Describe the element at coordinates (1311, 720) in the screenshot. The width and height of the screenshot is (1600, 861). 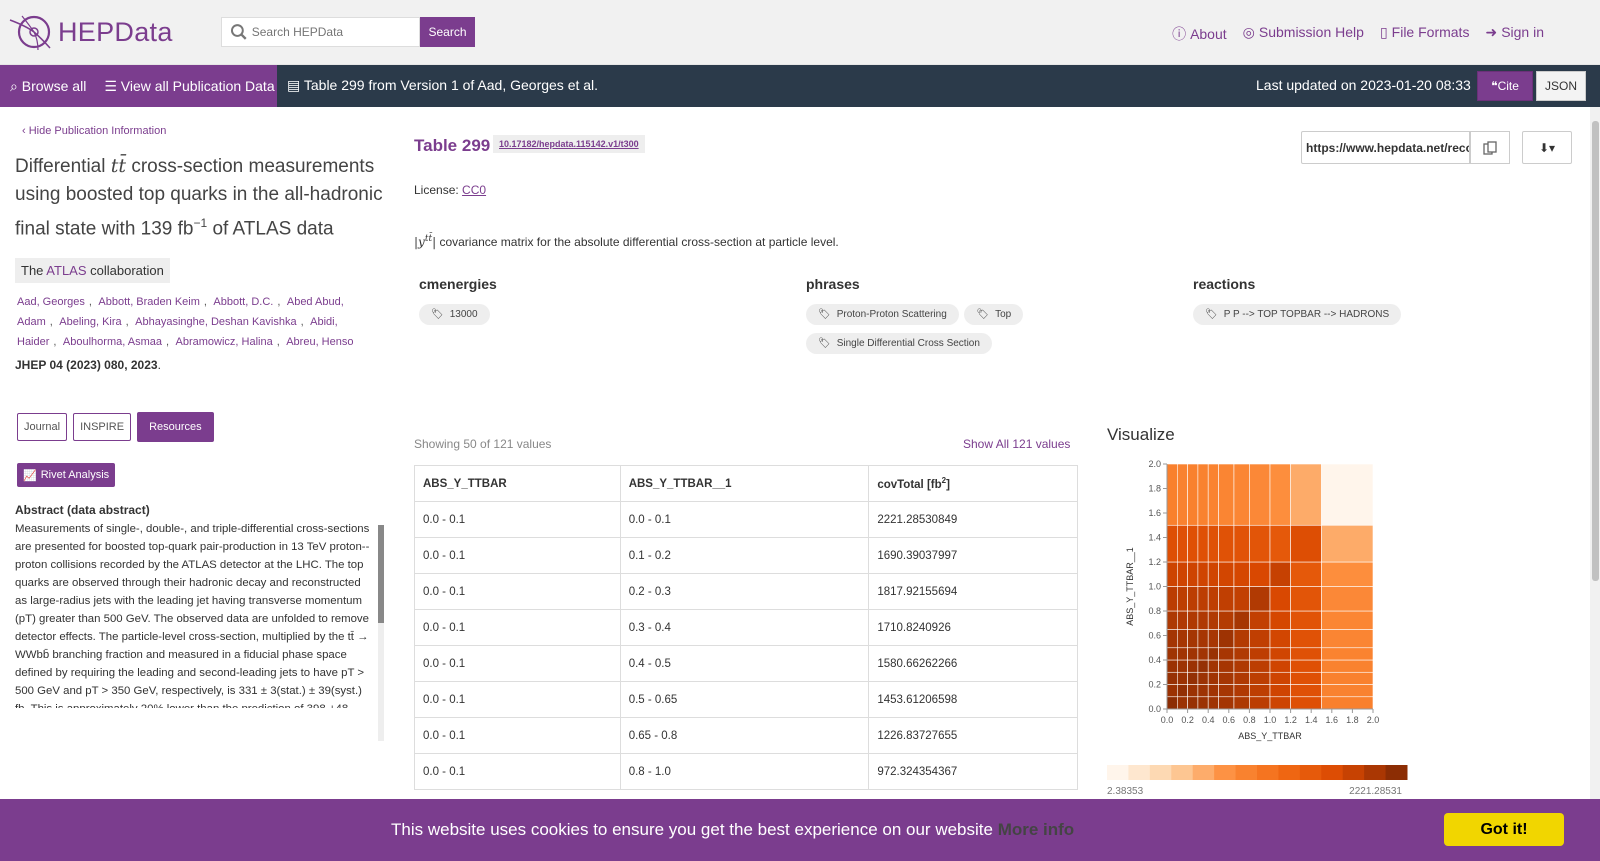
I see `x-tick-label: 1.4` at that location.